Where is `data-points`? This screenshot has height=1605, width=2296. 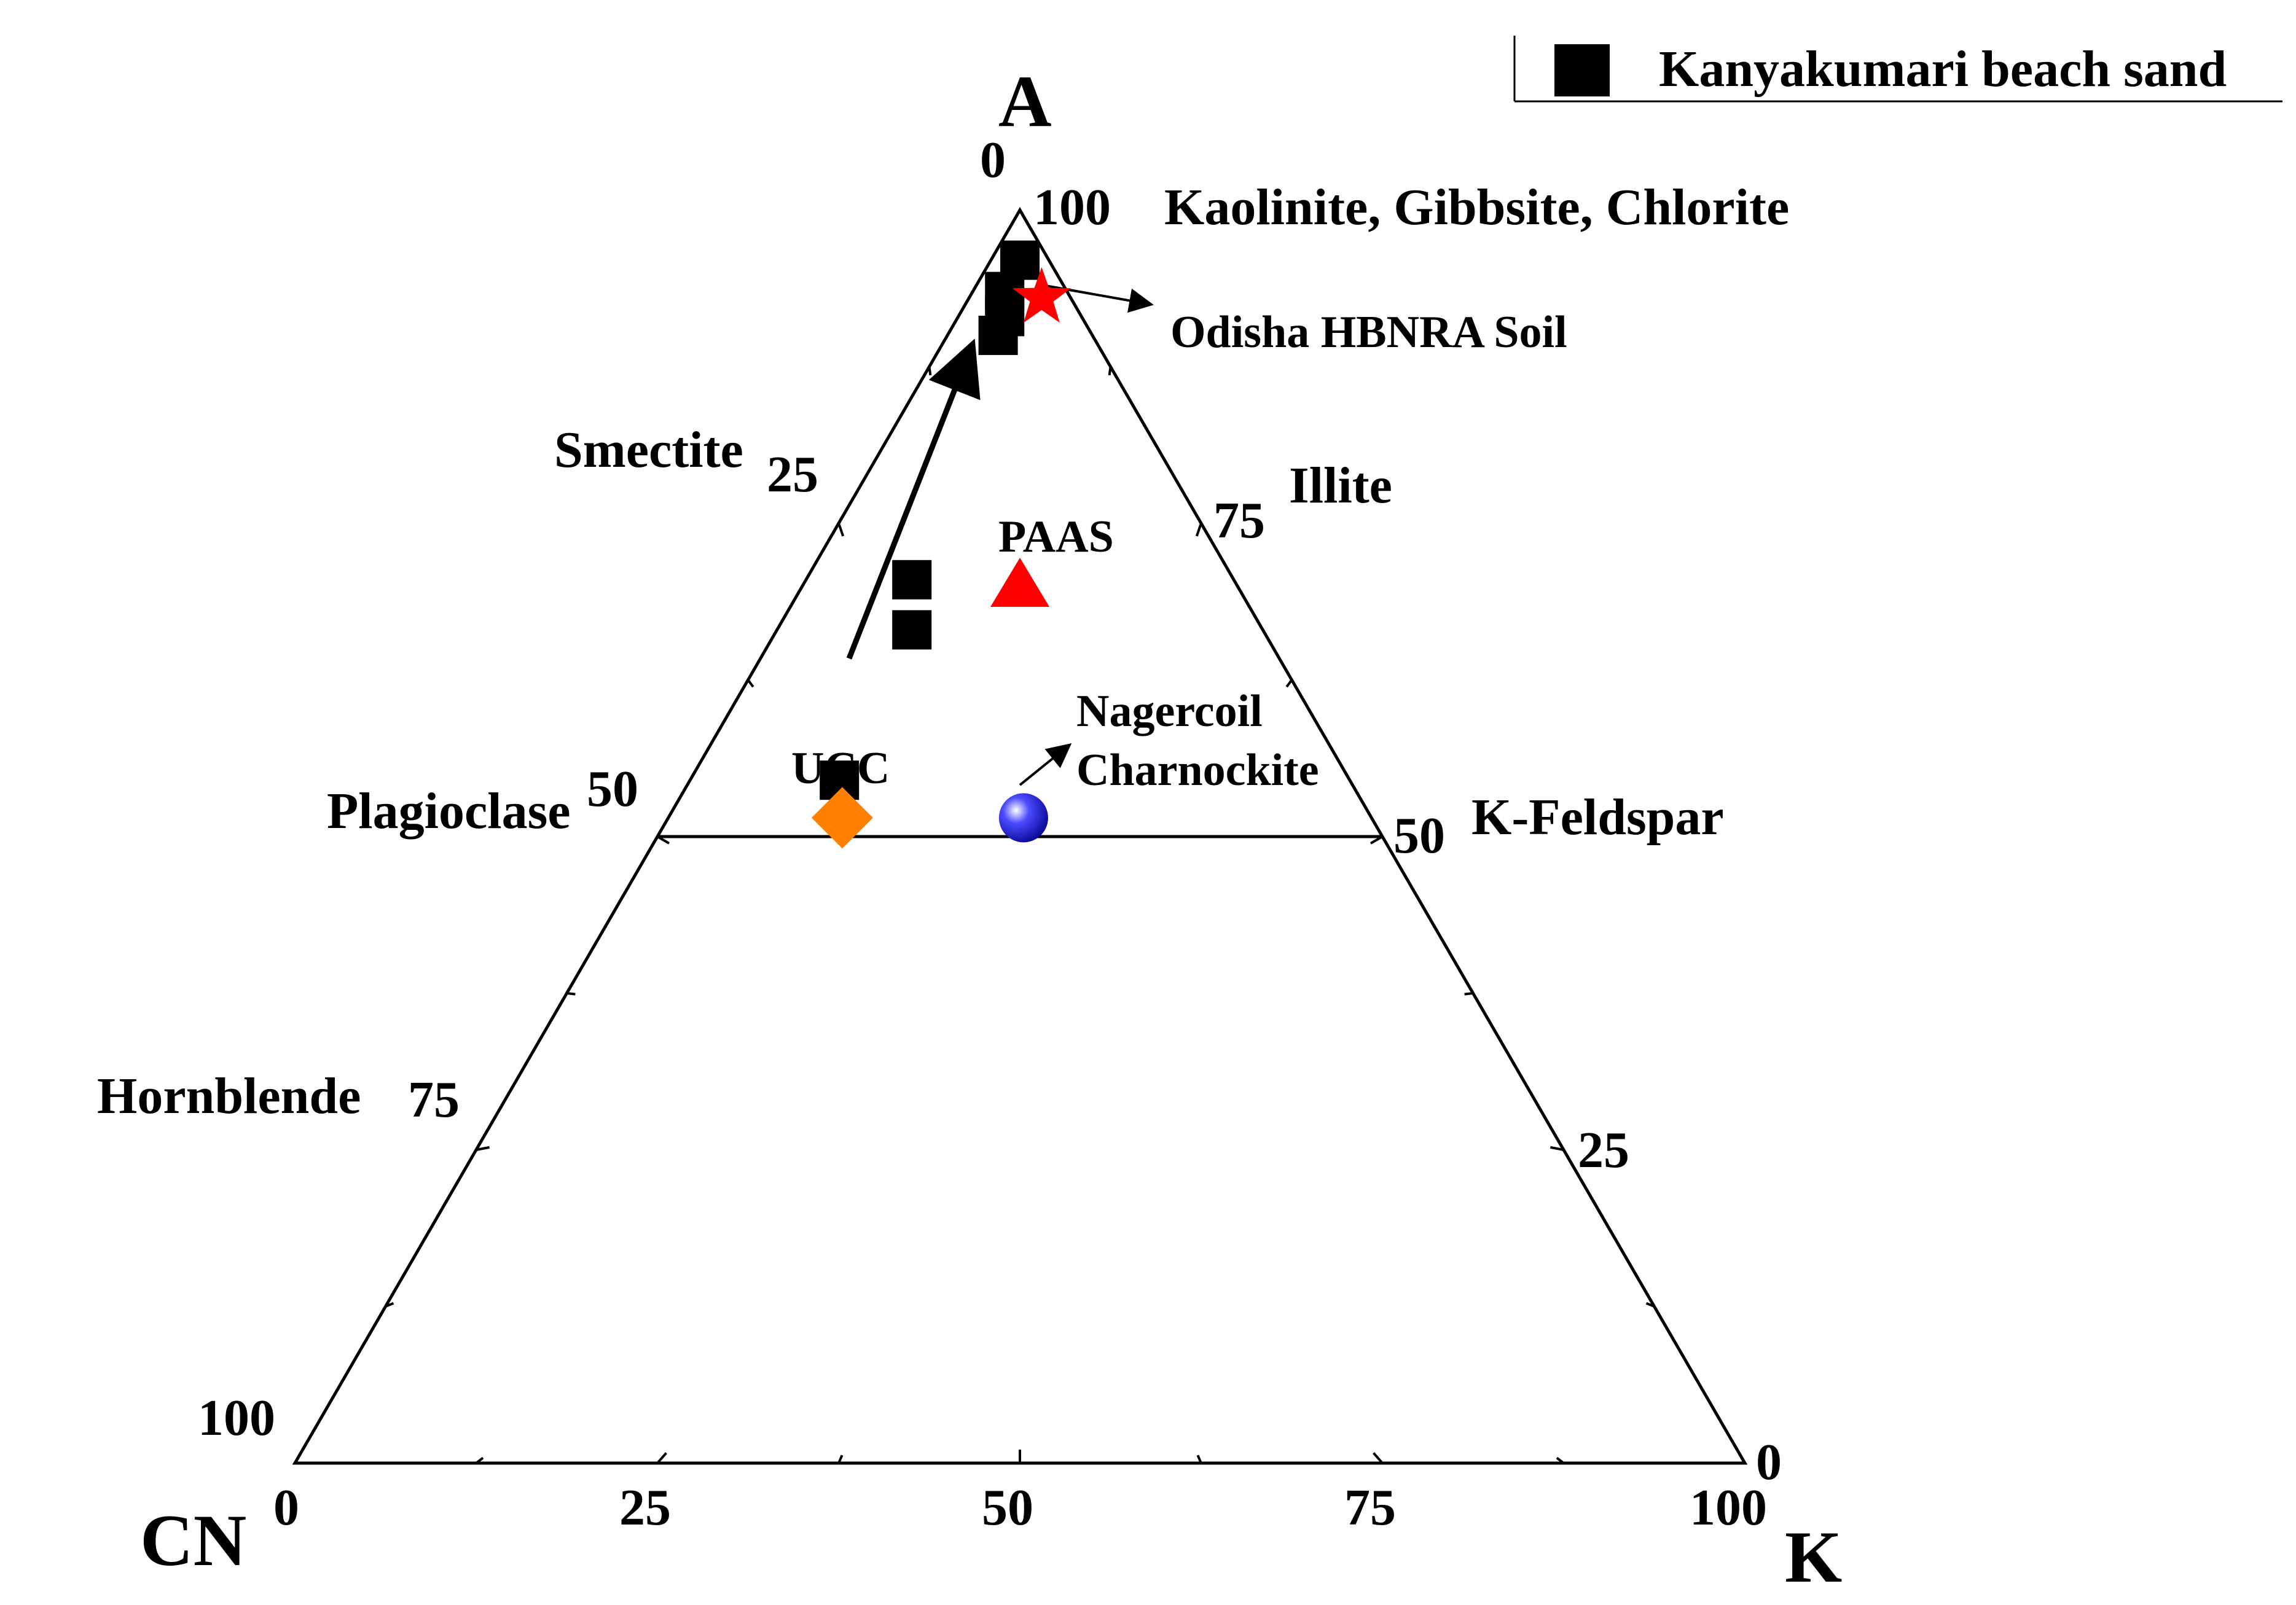
data-points is located at coordinates (941, 544).